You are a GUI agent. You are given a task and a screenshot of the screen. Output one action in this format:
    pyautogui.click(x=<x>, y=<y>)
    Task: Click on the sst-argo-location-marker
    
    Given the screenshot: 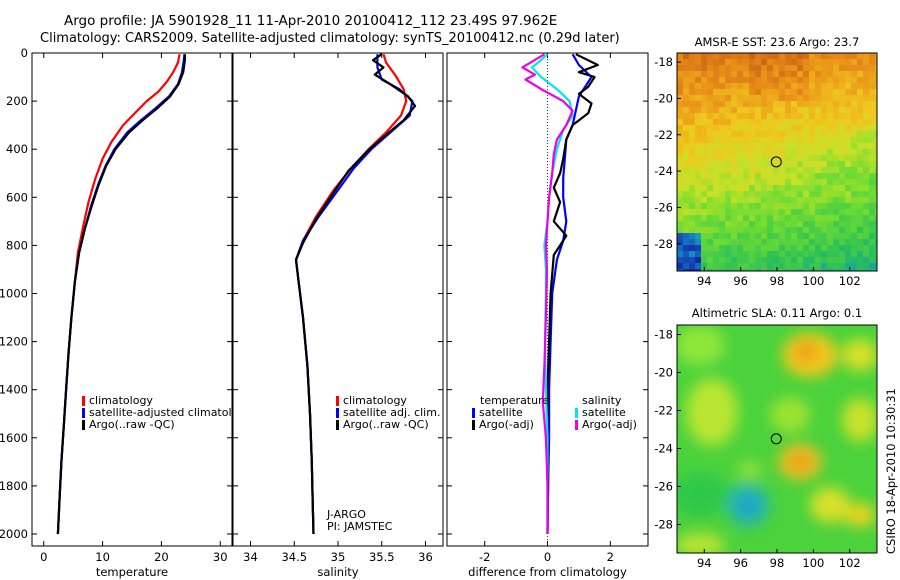 What is the action you would take?
    pyautogui.click(x=776, y=162)
    